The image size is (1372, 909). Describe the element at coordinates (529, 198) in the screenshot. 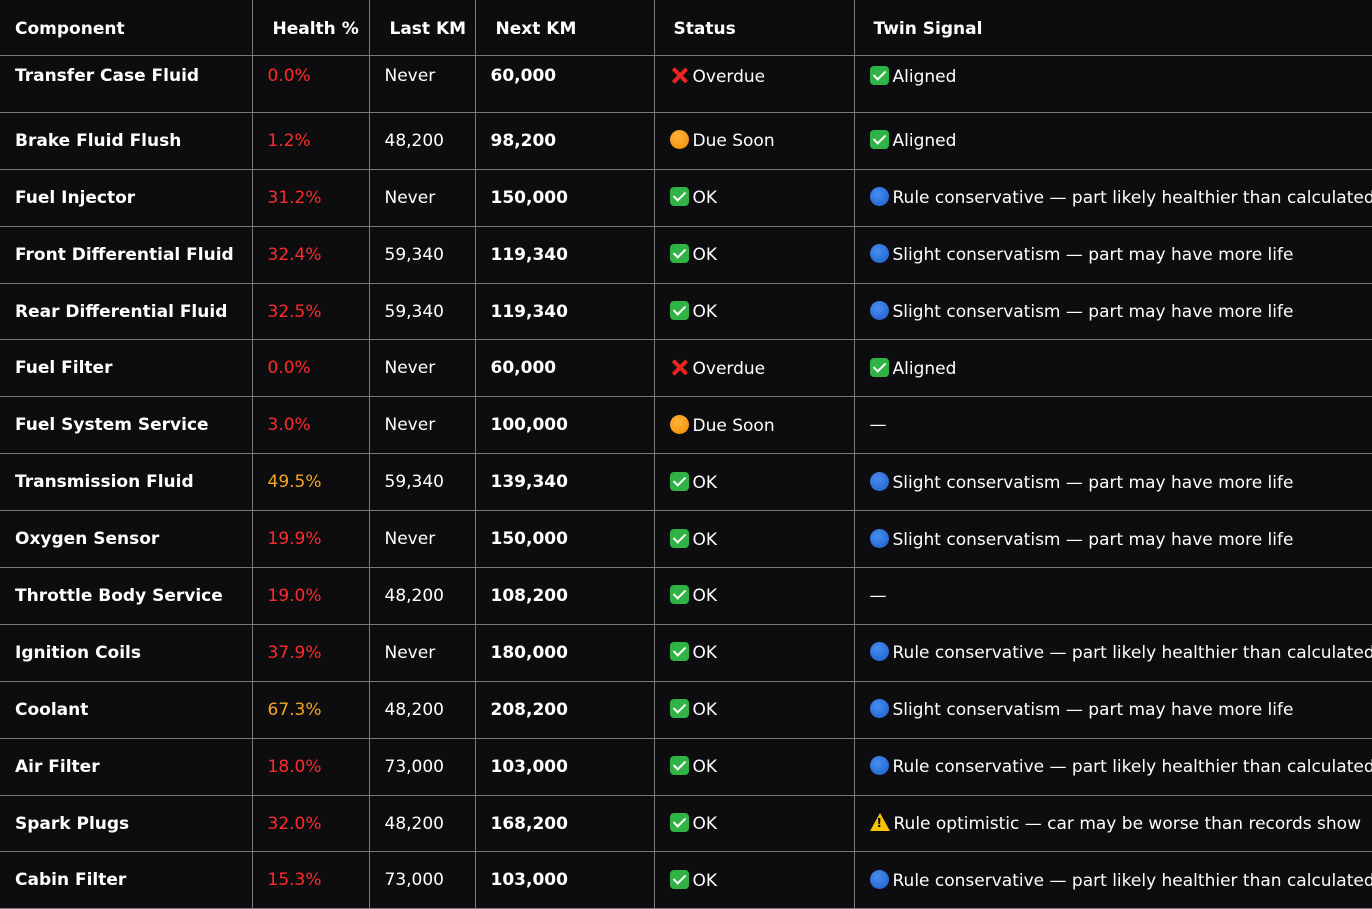

I see `cell-next-km-text: 150,000` at that location.